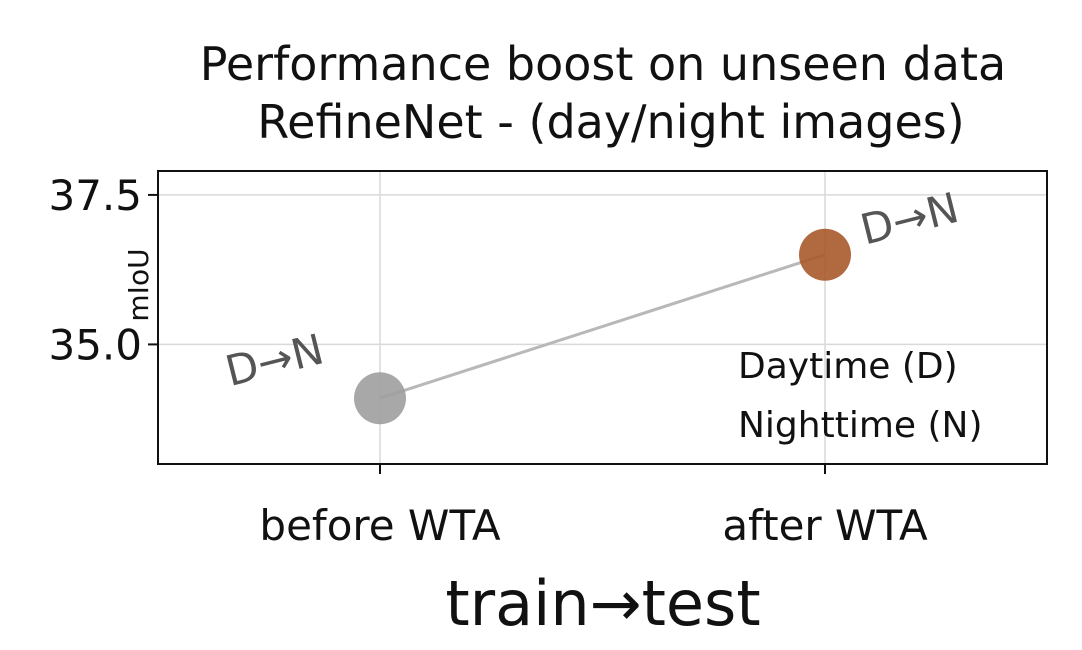 The width and height of the screenshot is (1082, 650). Describe the element at coordinates (103, 270) in the screenshot. I see `y-axis-ticks: 35.0 37.5` at that location.